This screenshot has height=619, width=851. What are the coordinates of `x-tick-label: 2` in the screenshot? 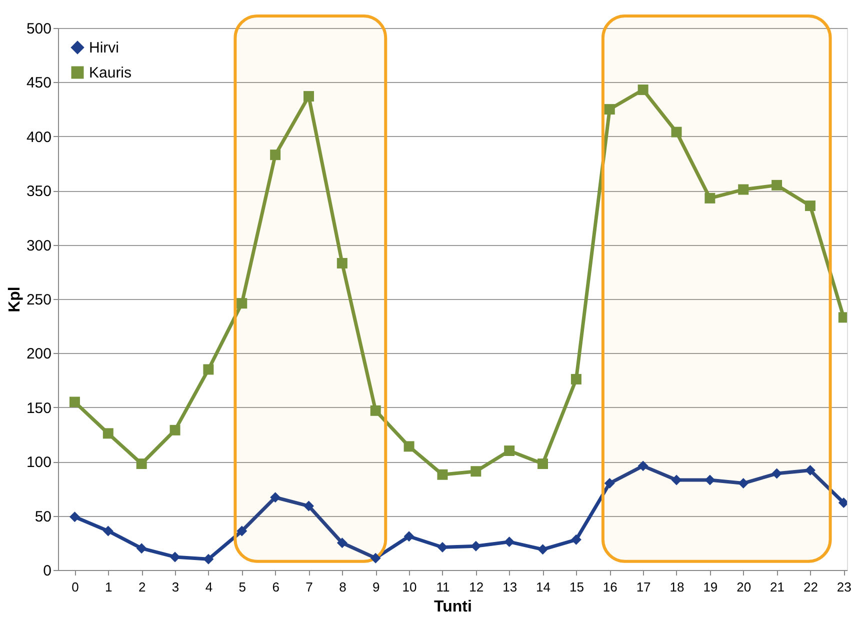 It's located at (142, 587).